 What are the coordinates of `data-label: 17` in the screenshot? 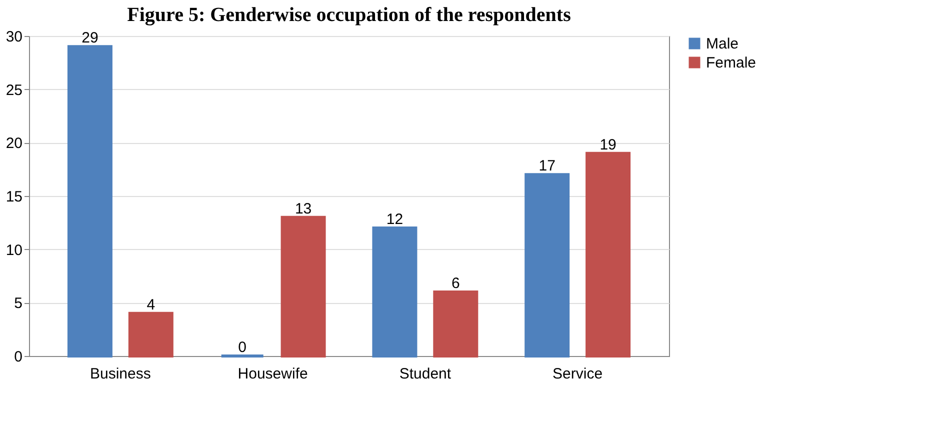 It's located at (547, 166).